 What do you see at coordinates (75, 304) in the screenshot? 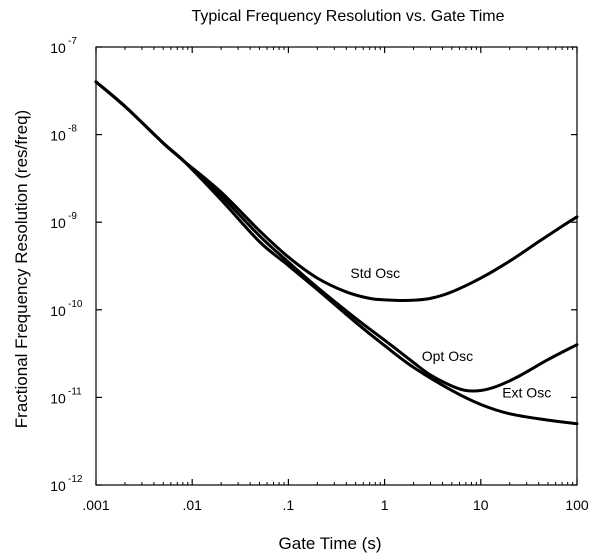
I see `y-tick-exponent: -10` at bounding box center [75, 304].